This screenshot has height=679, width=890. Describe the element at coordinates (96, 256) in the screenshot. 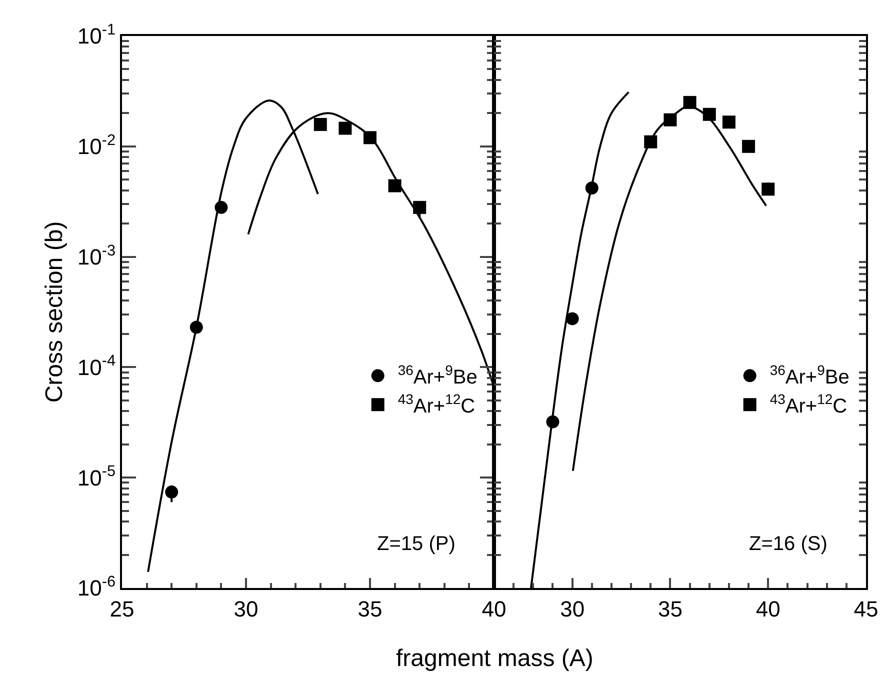

I see `y-tick-label: 10$^{-3}$` at that location.